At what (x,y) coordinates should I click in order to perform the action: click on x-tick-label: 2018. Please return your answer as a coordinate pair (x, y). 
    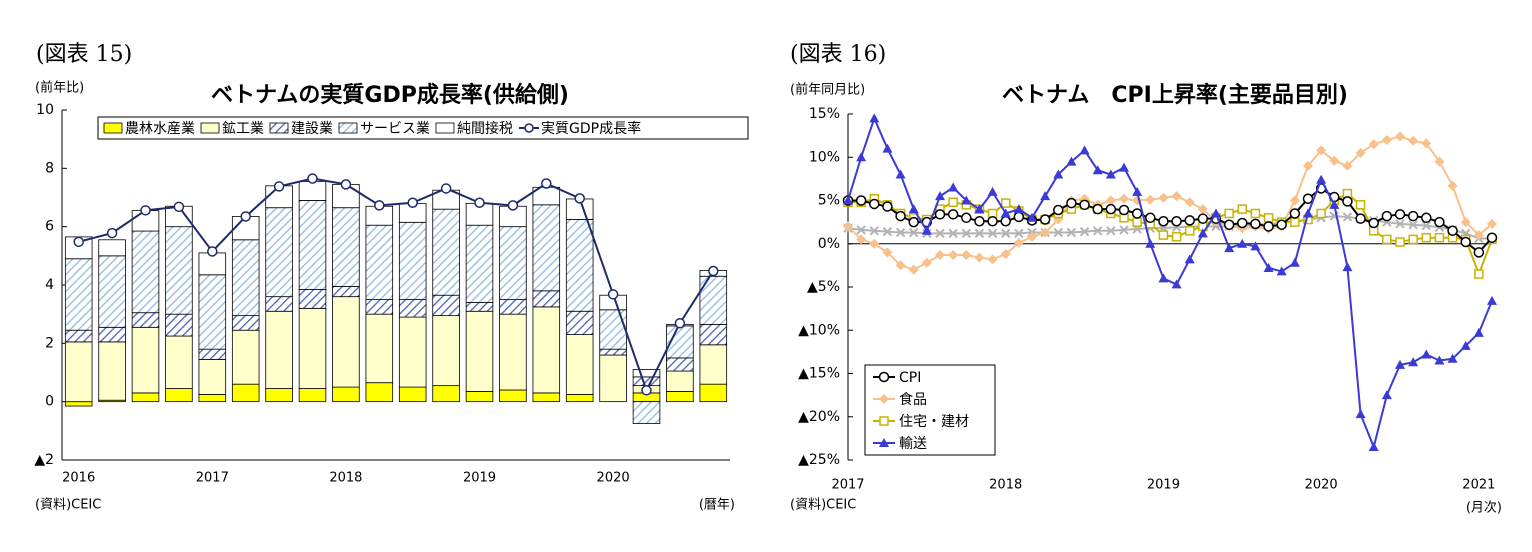
    Looking at the image, I should click on (1005, 485).